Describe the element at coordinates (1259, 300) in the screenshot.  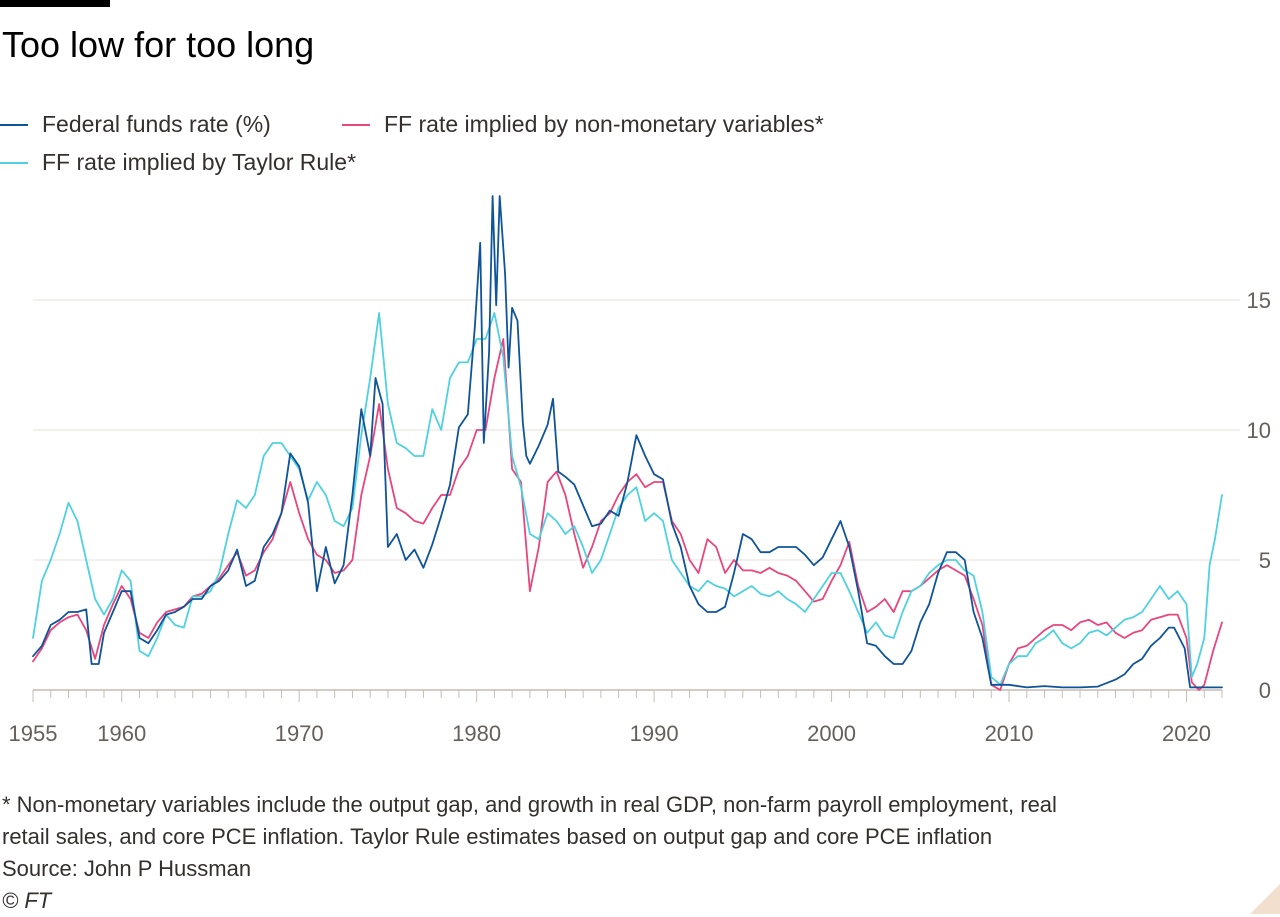
I see `y-tick-label: 15` at that location.